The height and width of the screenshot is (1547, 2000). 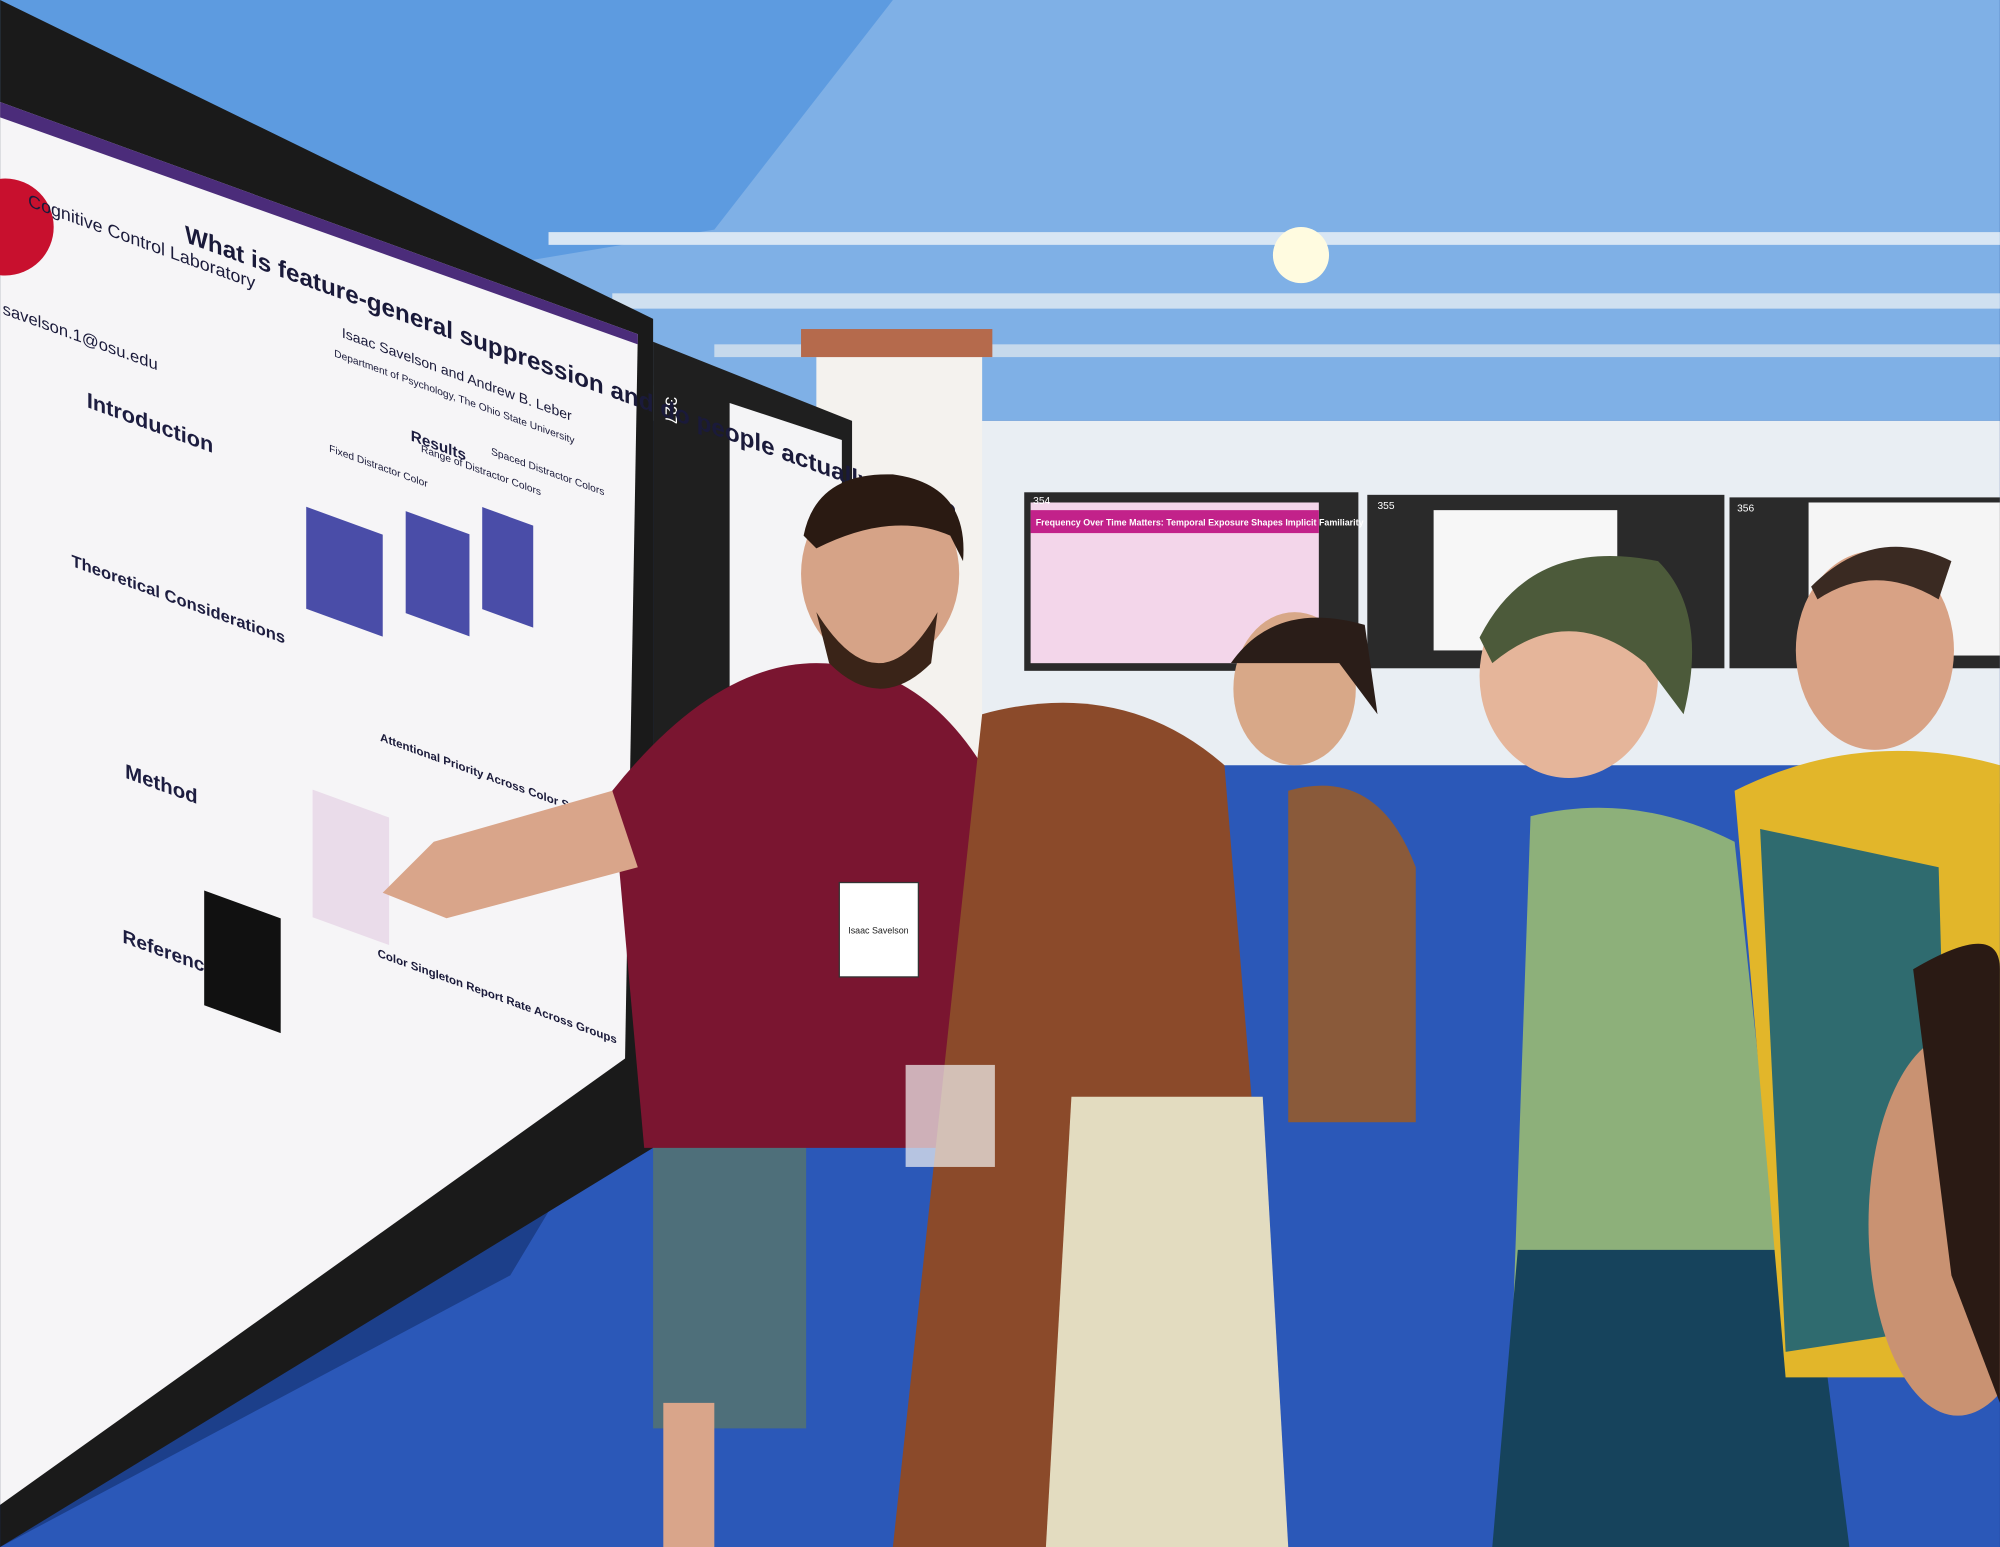 What do you see at coordinates (27, 227) in the screenshot?
I see `lab-logo` at bounding box center [27, 227].